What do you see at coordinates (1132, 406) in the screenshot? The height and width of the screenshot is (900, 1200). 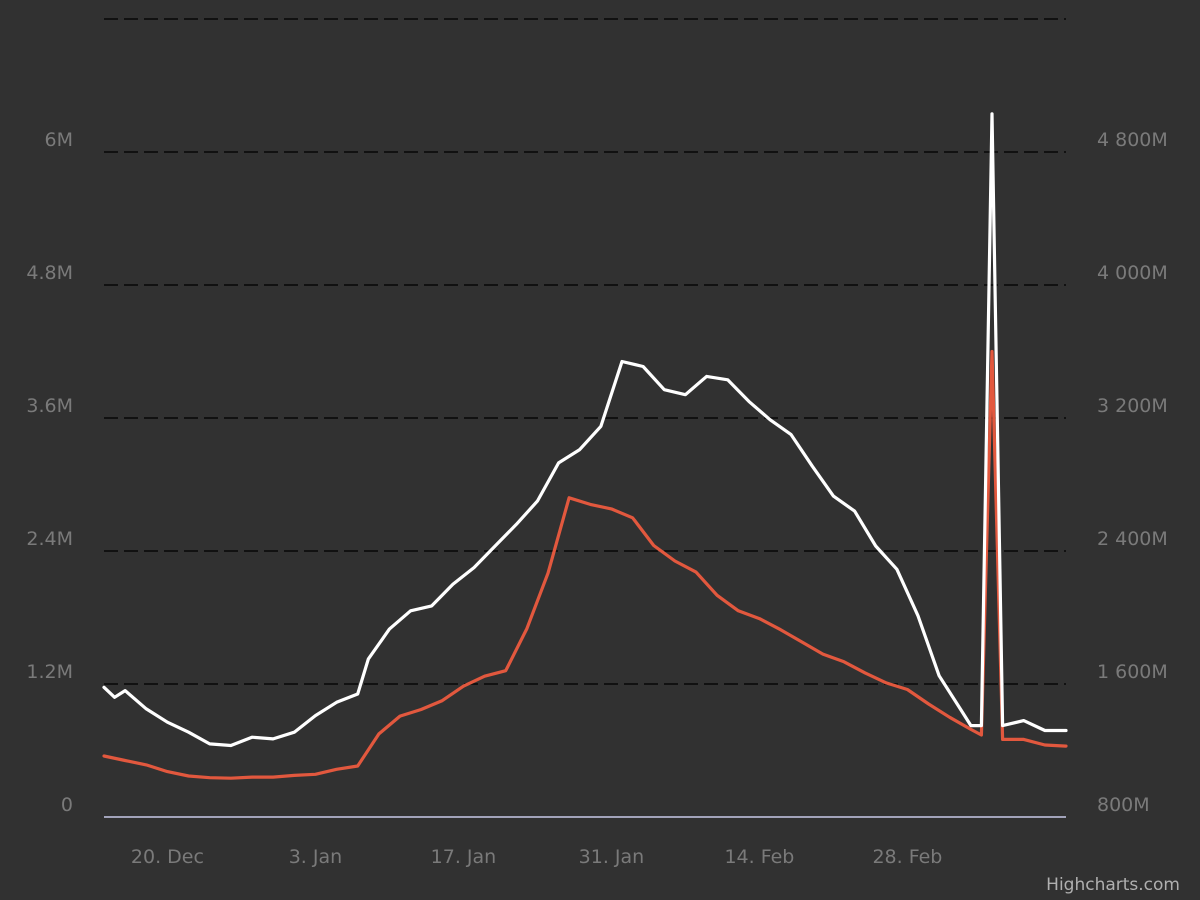 I see `right-y-tick-label: 3 200M` at bounding box center [1132, 406].